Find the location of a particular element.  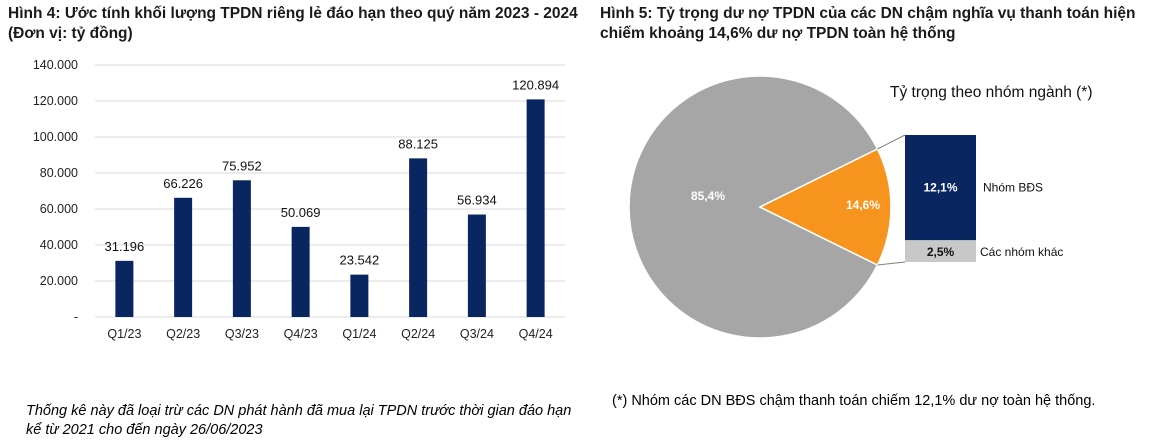

breakdown-value-bds: 12,1% is located at coordinates (940, 188).